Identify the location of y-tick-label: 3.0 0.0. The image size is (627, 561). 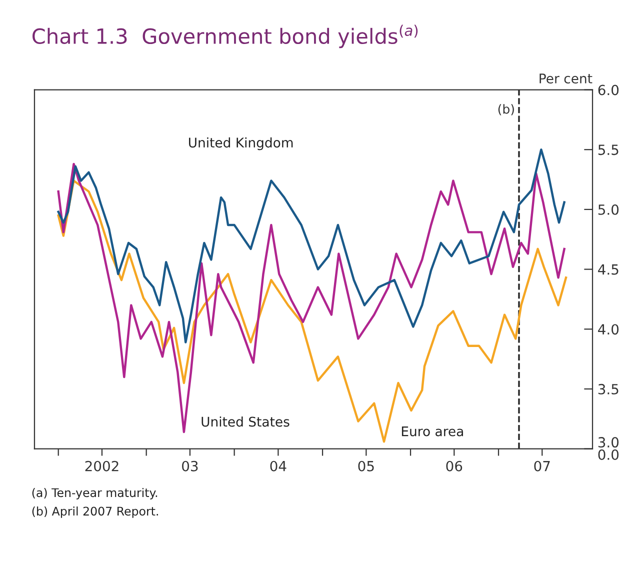
(608, 448).